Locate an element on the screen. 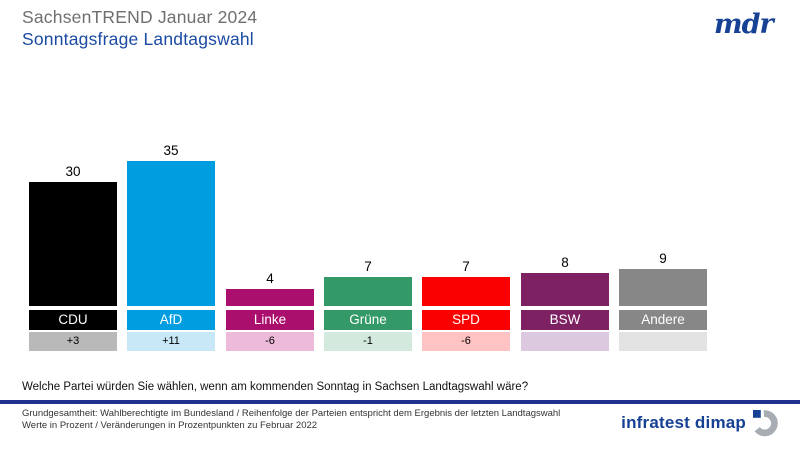 The width and height of the screenshot is (800, 450). mdr-logo: mdr is located at coordinates (745, 24).